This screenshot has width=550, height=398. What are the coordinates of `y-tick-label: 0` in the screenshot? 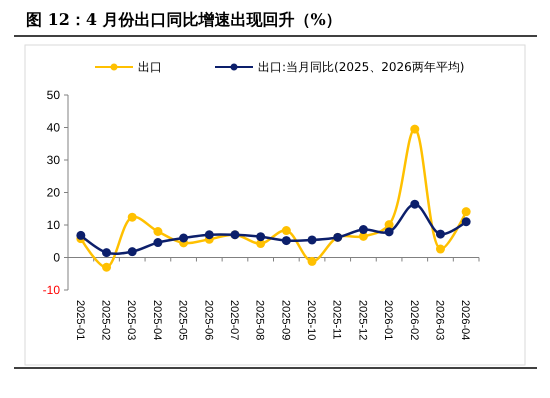 It's located at (56, 257).